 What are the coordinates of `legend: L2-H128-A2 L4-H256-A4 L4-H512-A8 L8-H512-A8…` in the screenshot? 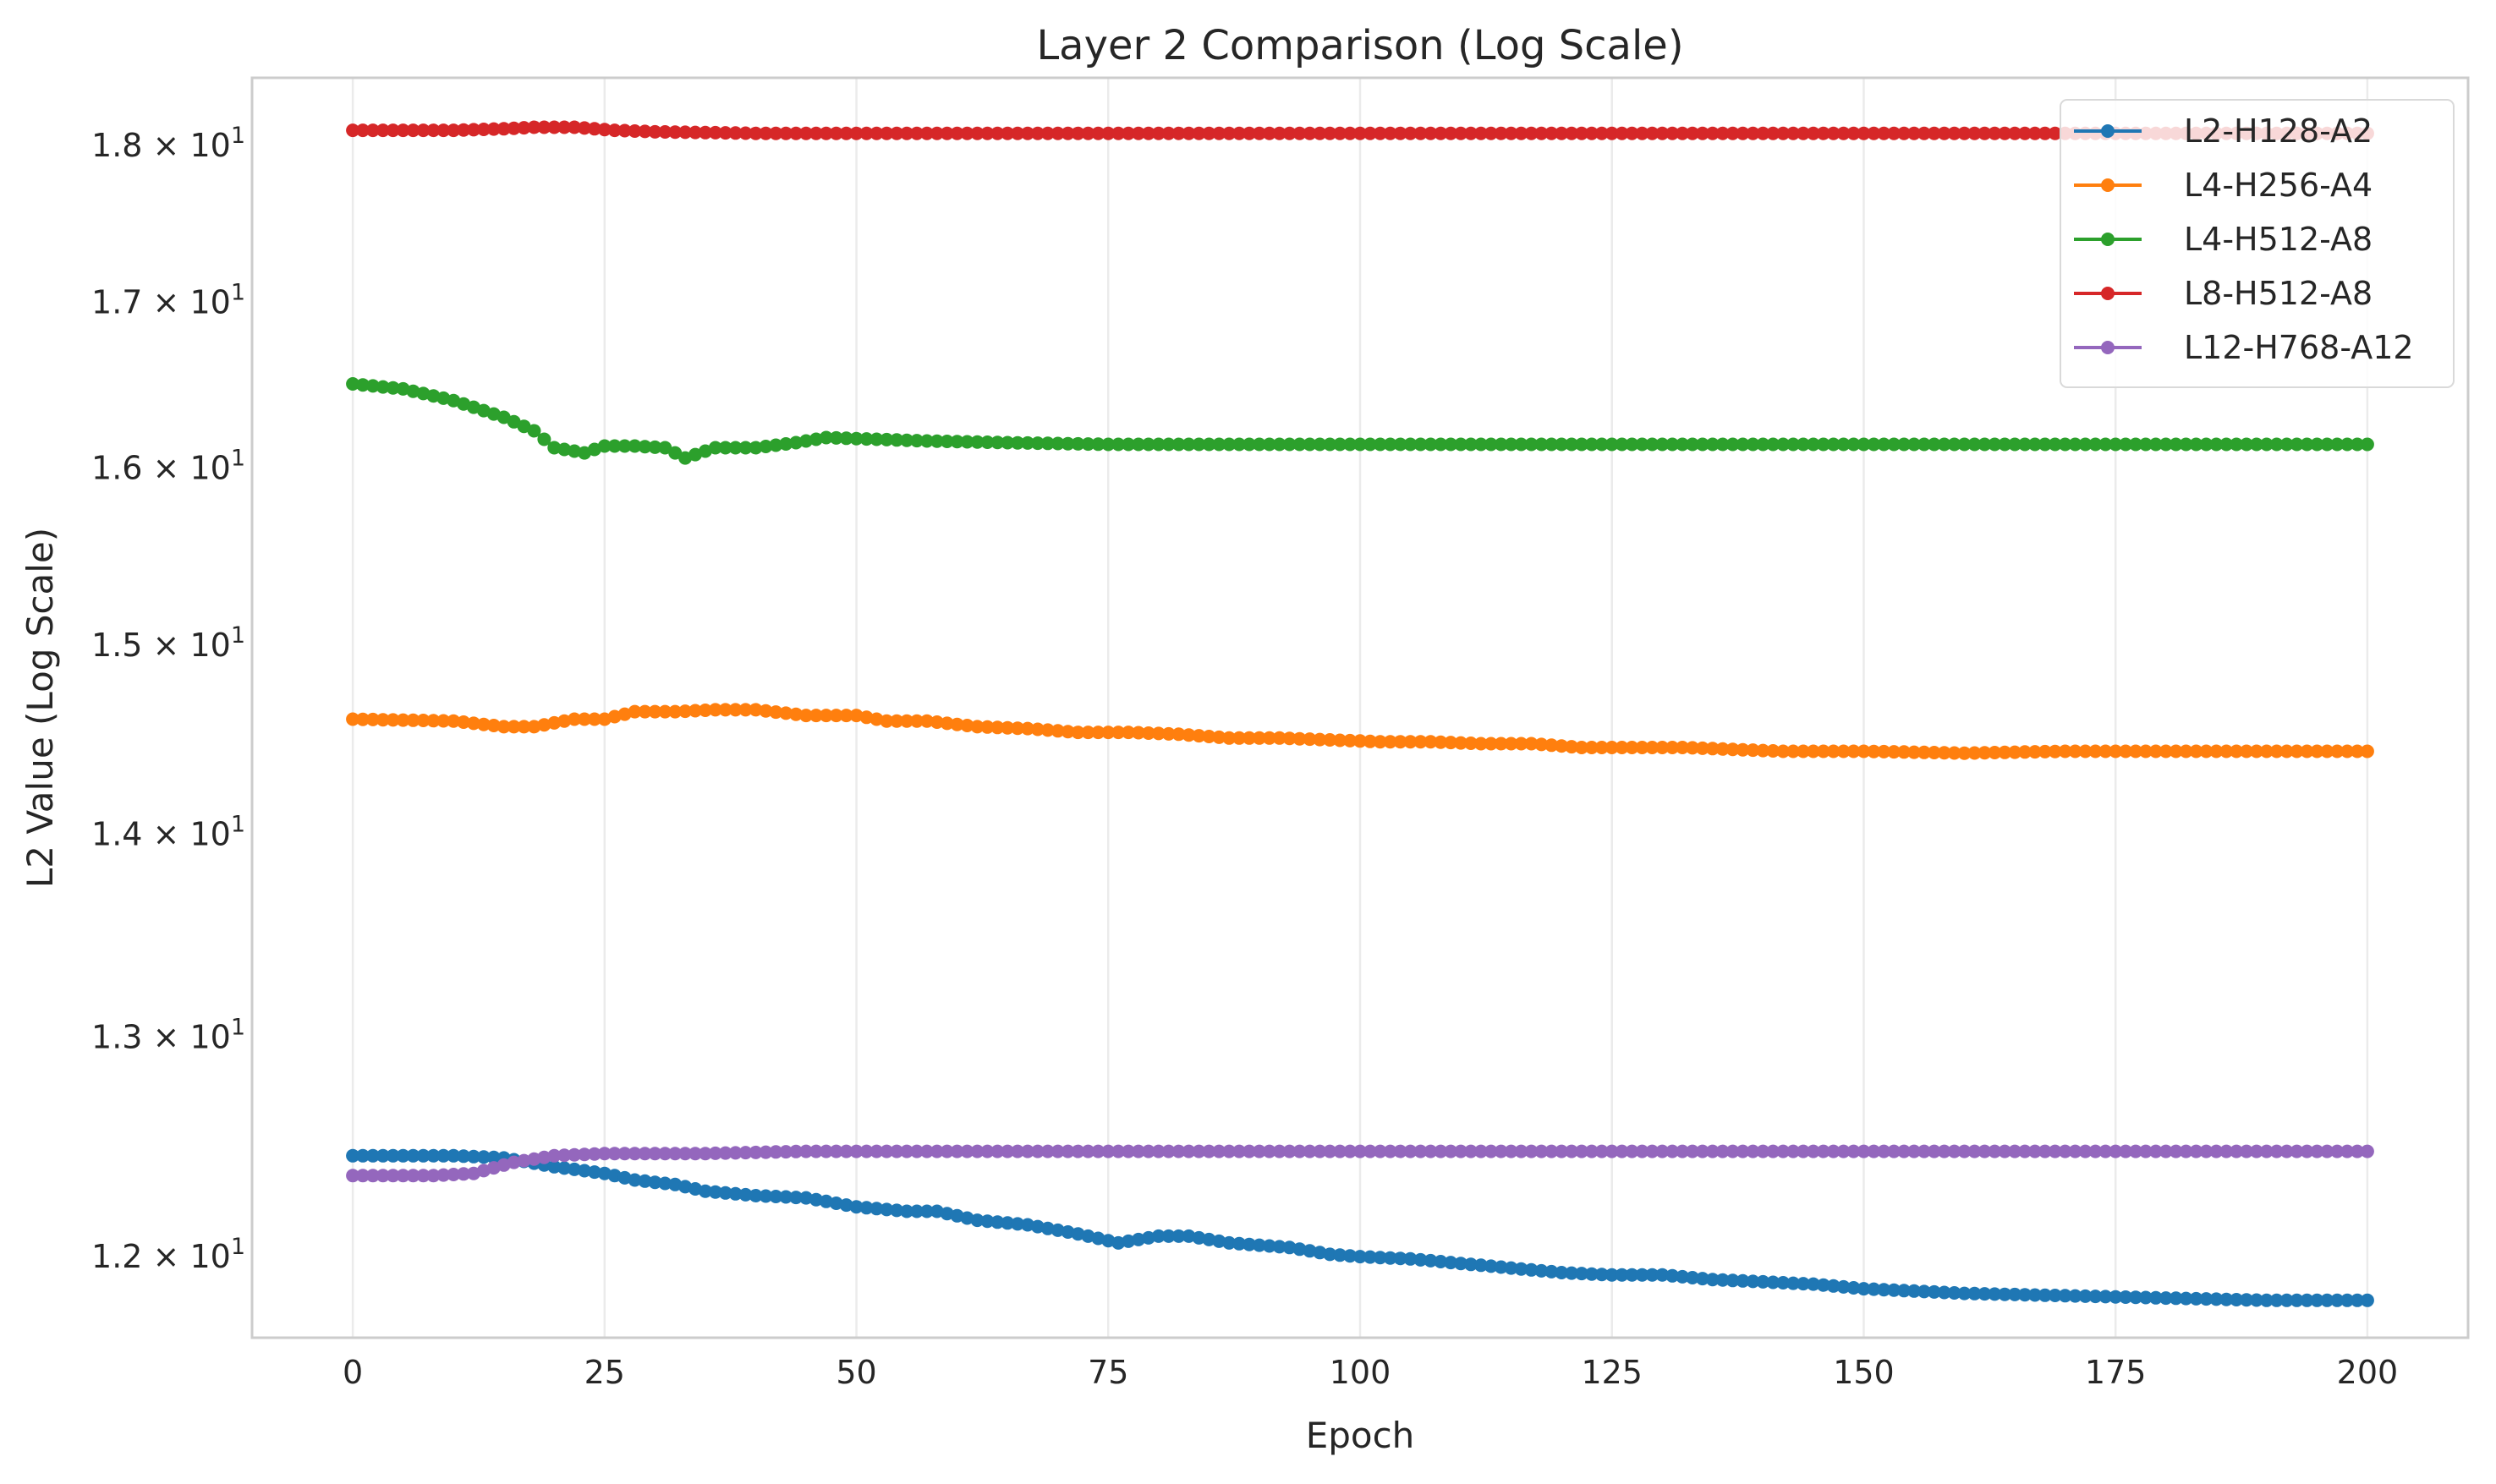 It's located at (2257, 243).